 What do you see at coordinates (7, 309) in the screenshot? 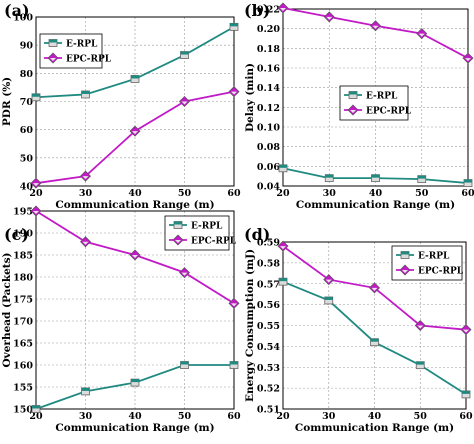
I see `y-axis-label: Overhead (Packets)` at bounding box center [7, 309].